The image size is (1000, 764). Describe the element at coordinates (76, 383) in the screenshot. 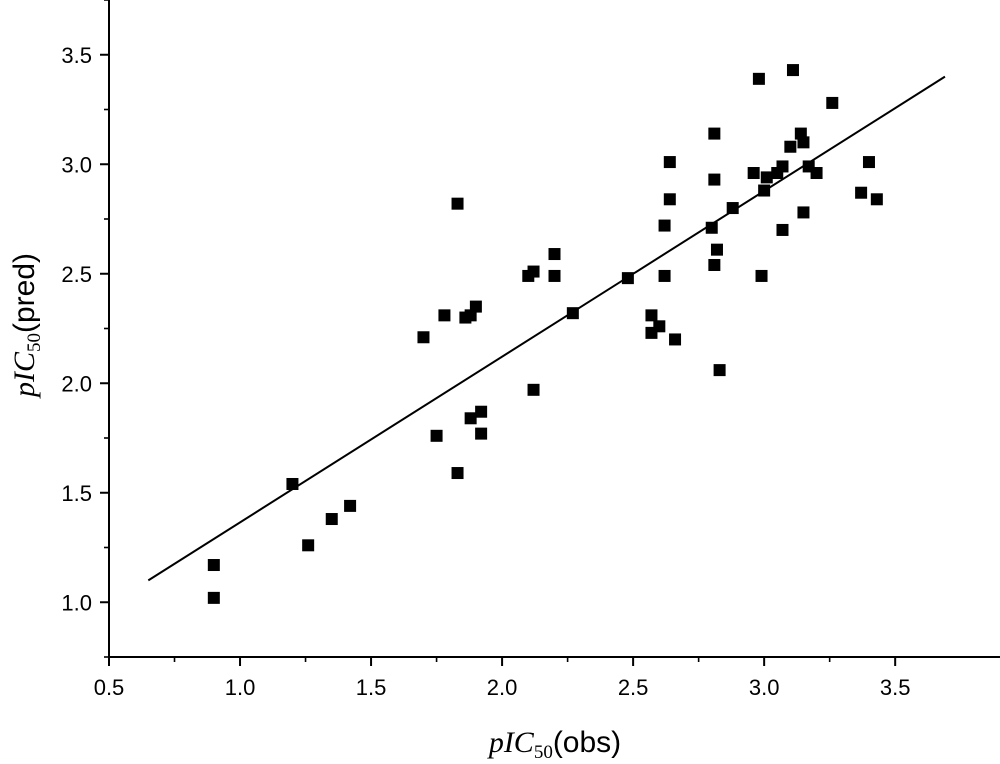

I see `y-tick-label: 2.0` at that location.